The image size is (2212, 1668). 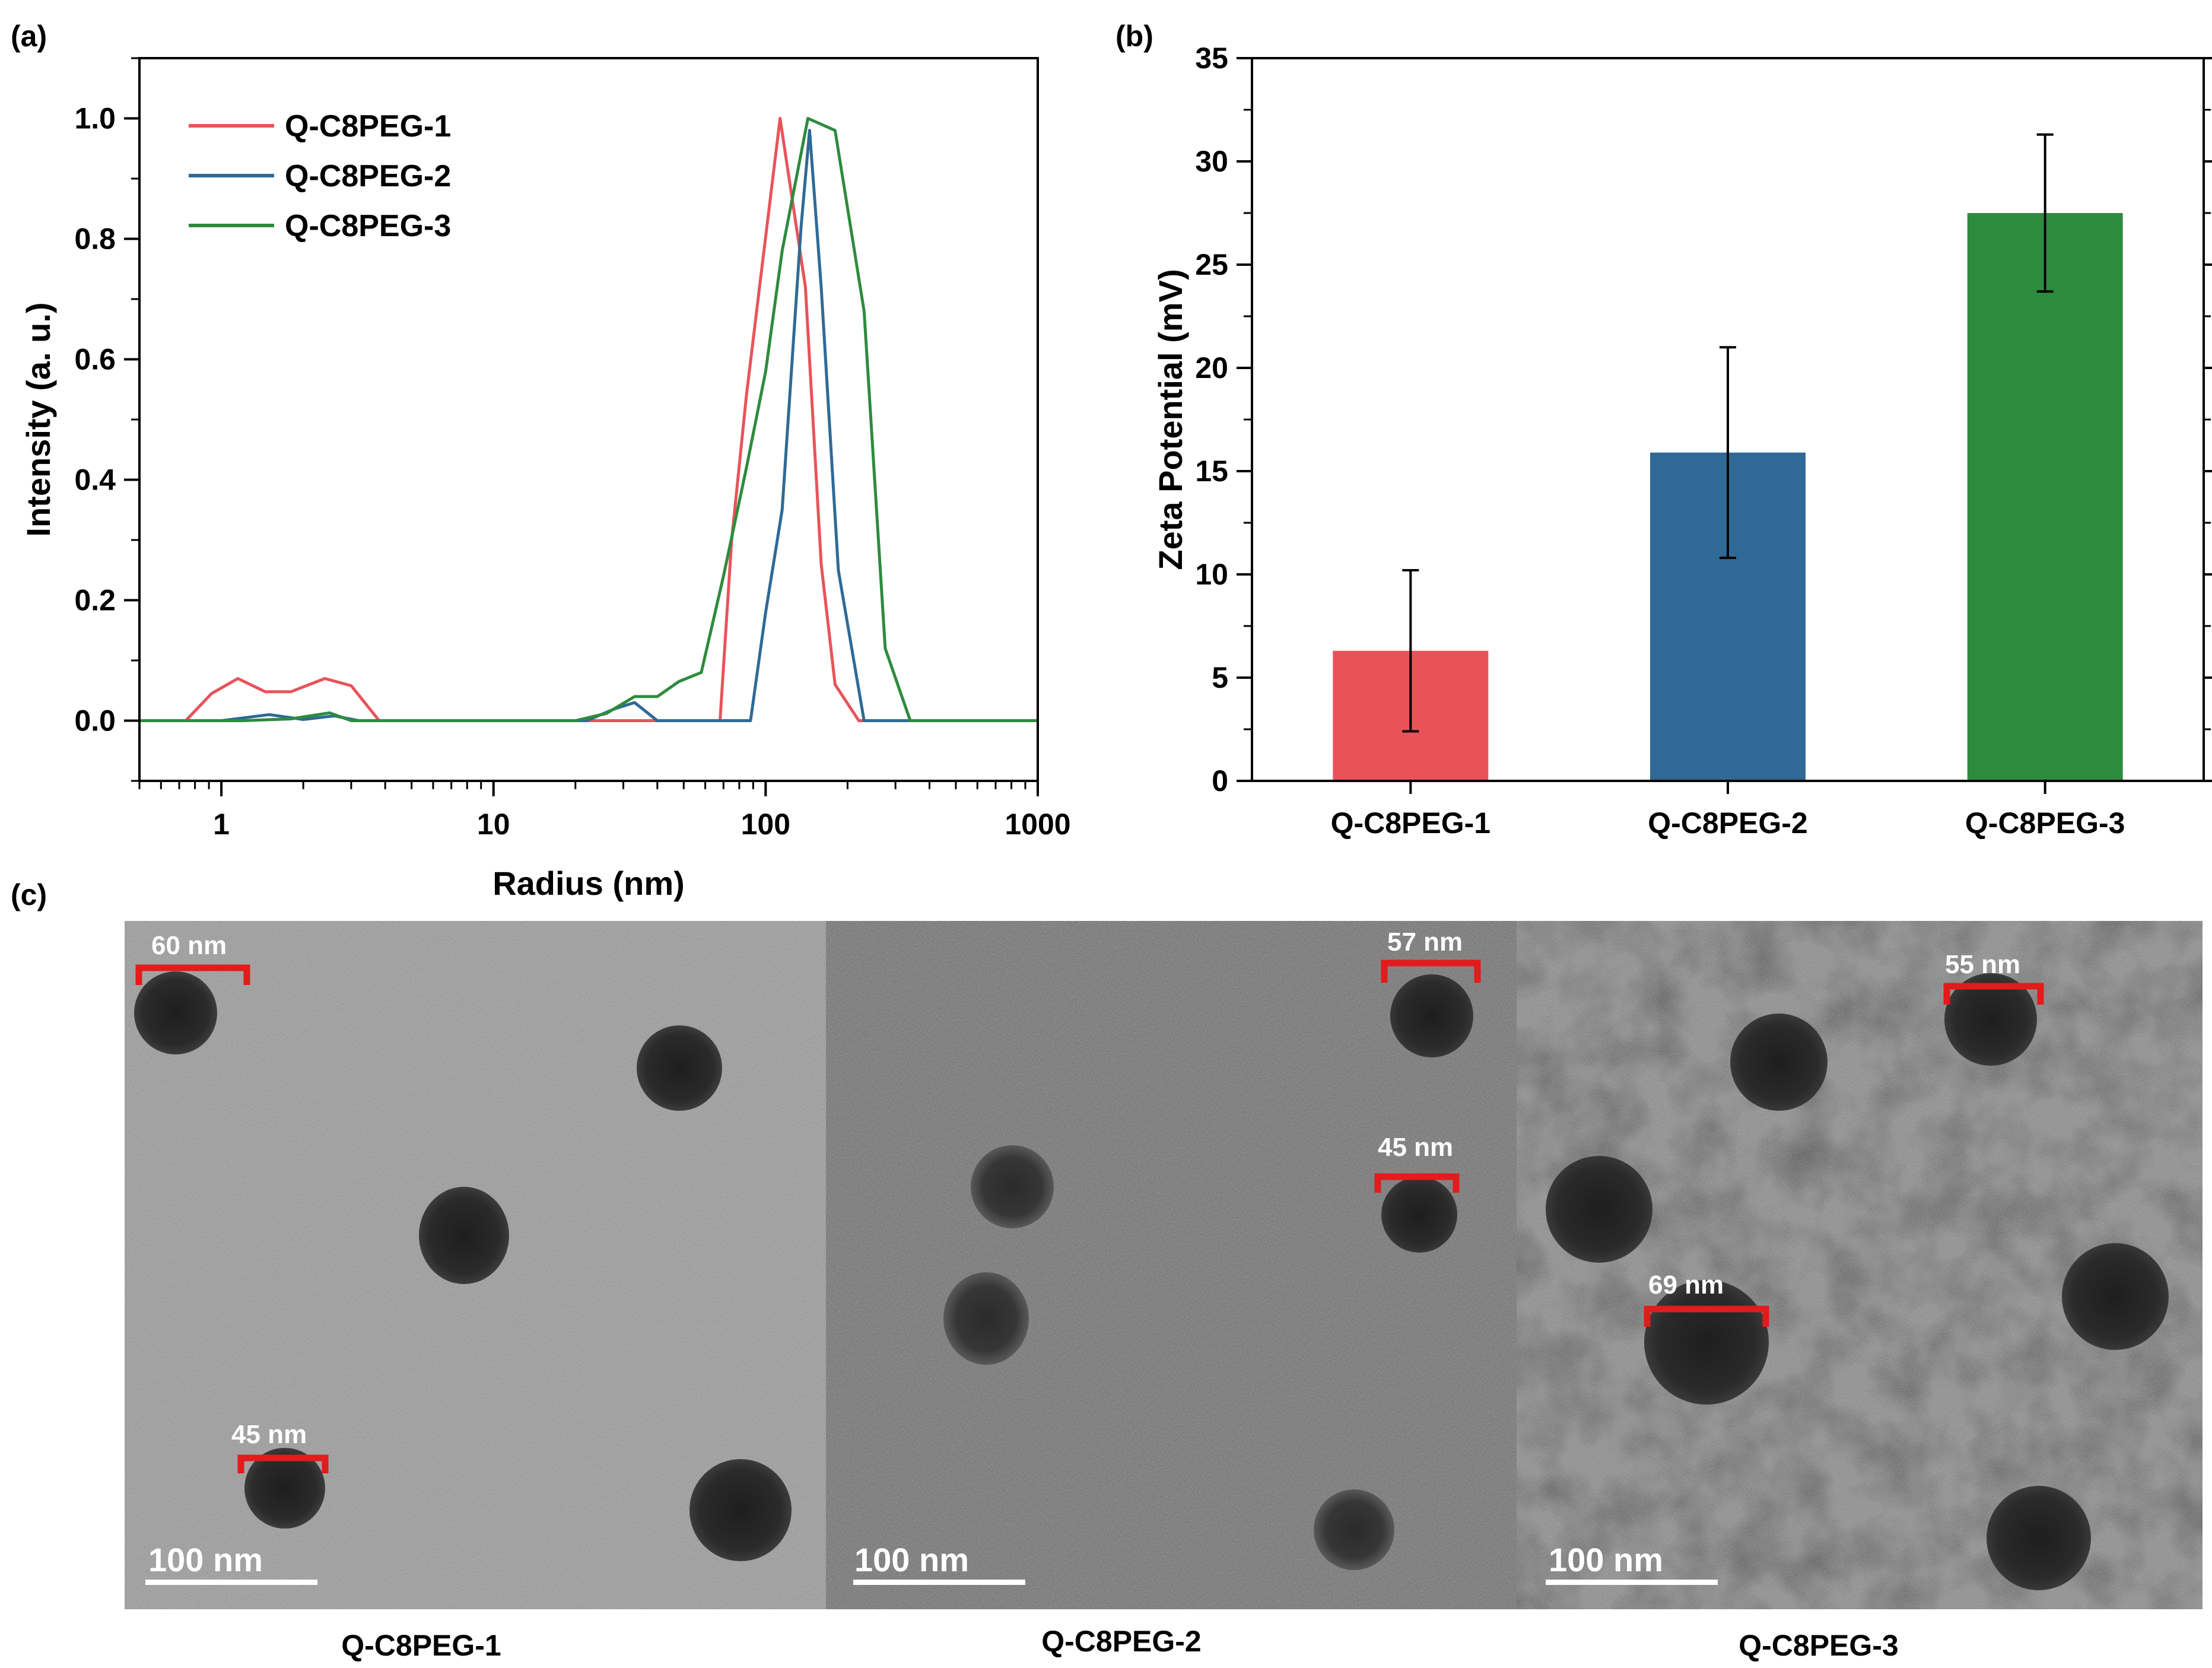 I want to click on tem-caption-1: Q-C8PEG-1, so click(x=421, y=1646).